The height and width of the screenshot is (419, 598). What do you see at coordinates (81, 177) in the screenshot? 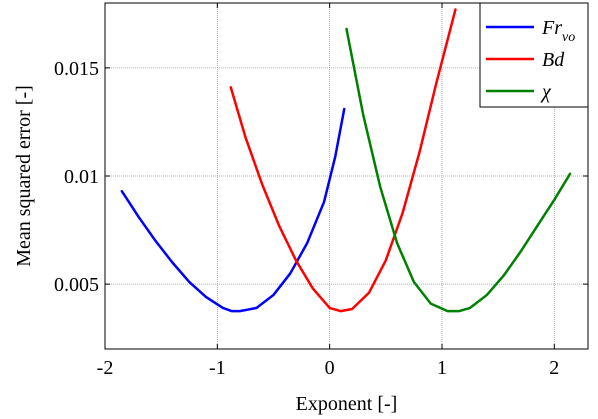
I see `y-tick-label: 0.01` at bounding box center [81, 177].